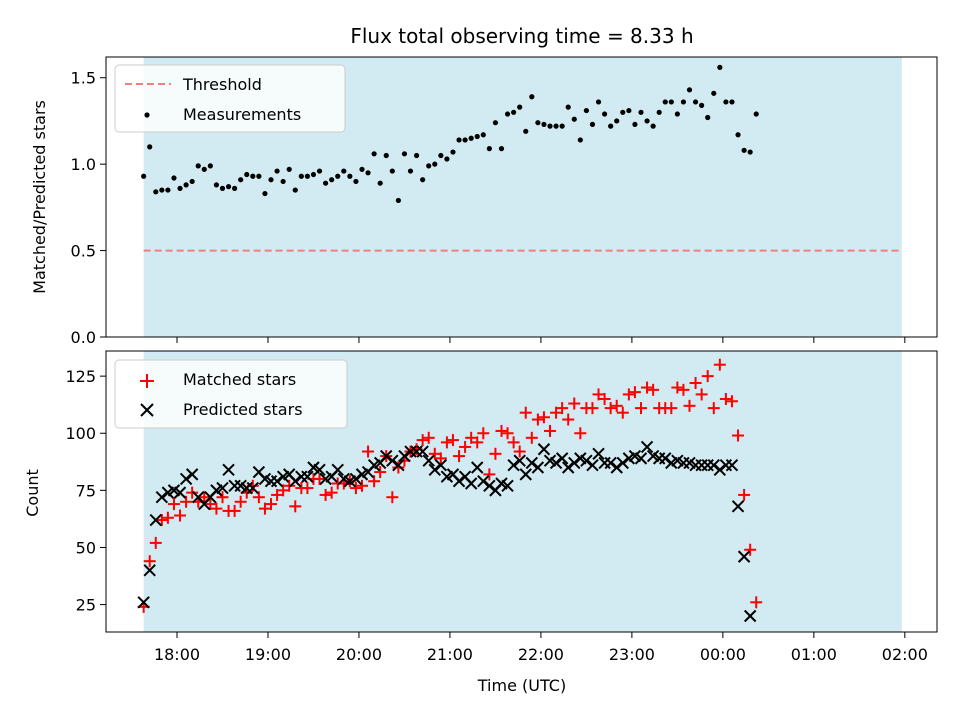 This screenshot has width=960, height=720. What do you see at coordinates (230, 98) in the screenshot?
I see `top-legend-box` at bounding box center [230, 98].